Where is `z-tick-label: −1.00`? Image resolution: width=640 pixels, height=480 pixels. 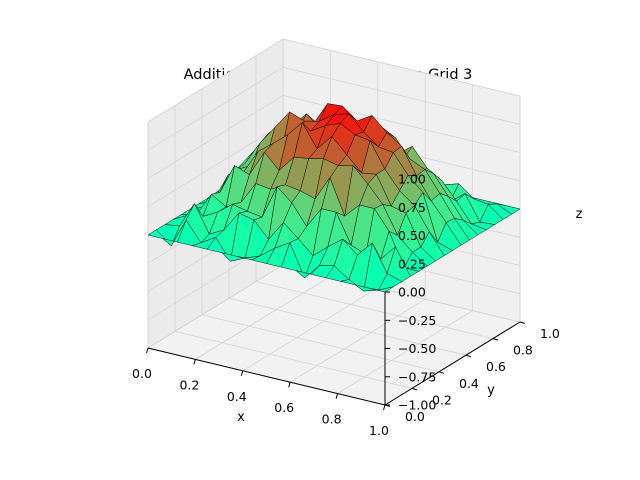 z-tick-label: −1.00 is located at coordinates (417, 405).